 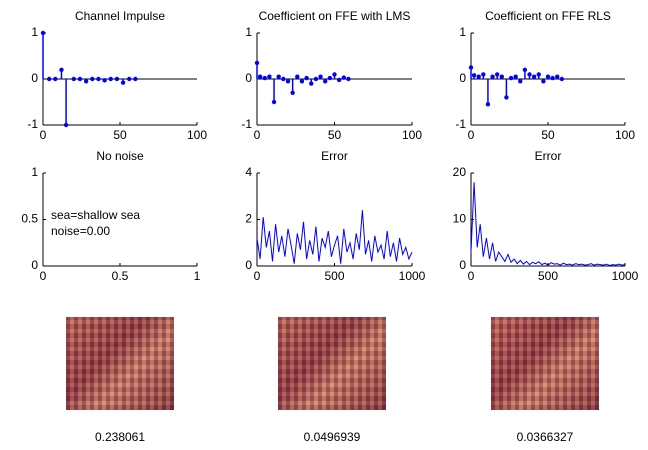 I want to click on y-tick-label: 10, so click(x=460, y=219).